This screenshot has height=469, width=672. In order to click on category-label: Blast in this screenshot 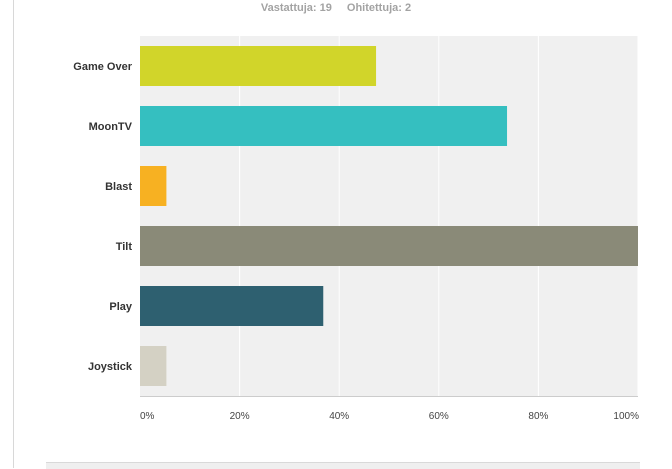, I will do `click(118, 187)`.